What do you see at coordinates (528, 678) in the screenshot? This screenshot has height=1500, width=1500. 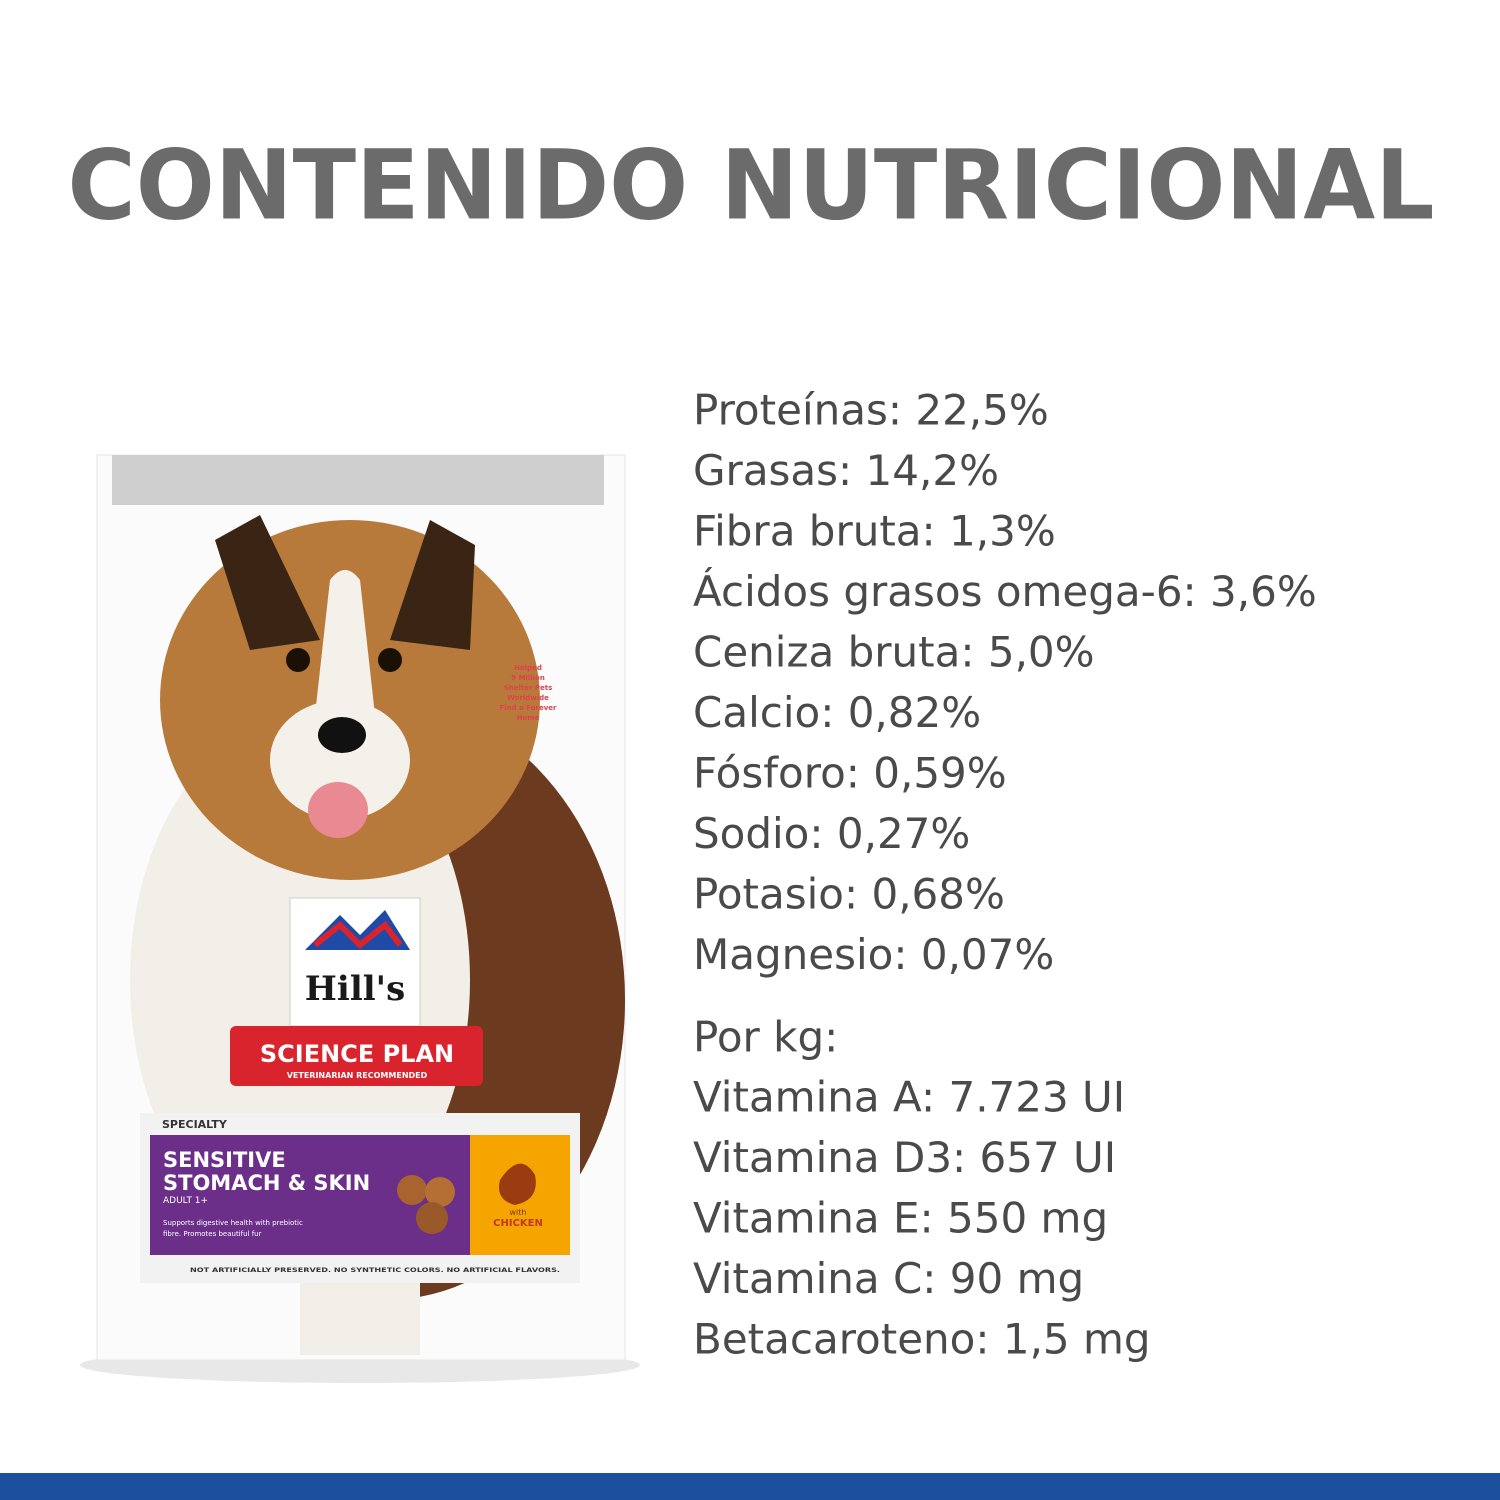 I see `shelter-text: 9 Million` at bounding box center [528, 678].